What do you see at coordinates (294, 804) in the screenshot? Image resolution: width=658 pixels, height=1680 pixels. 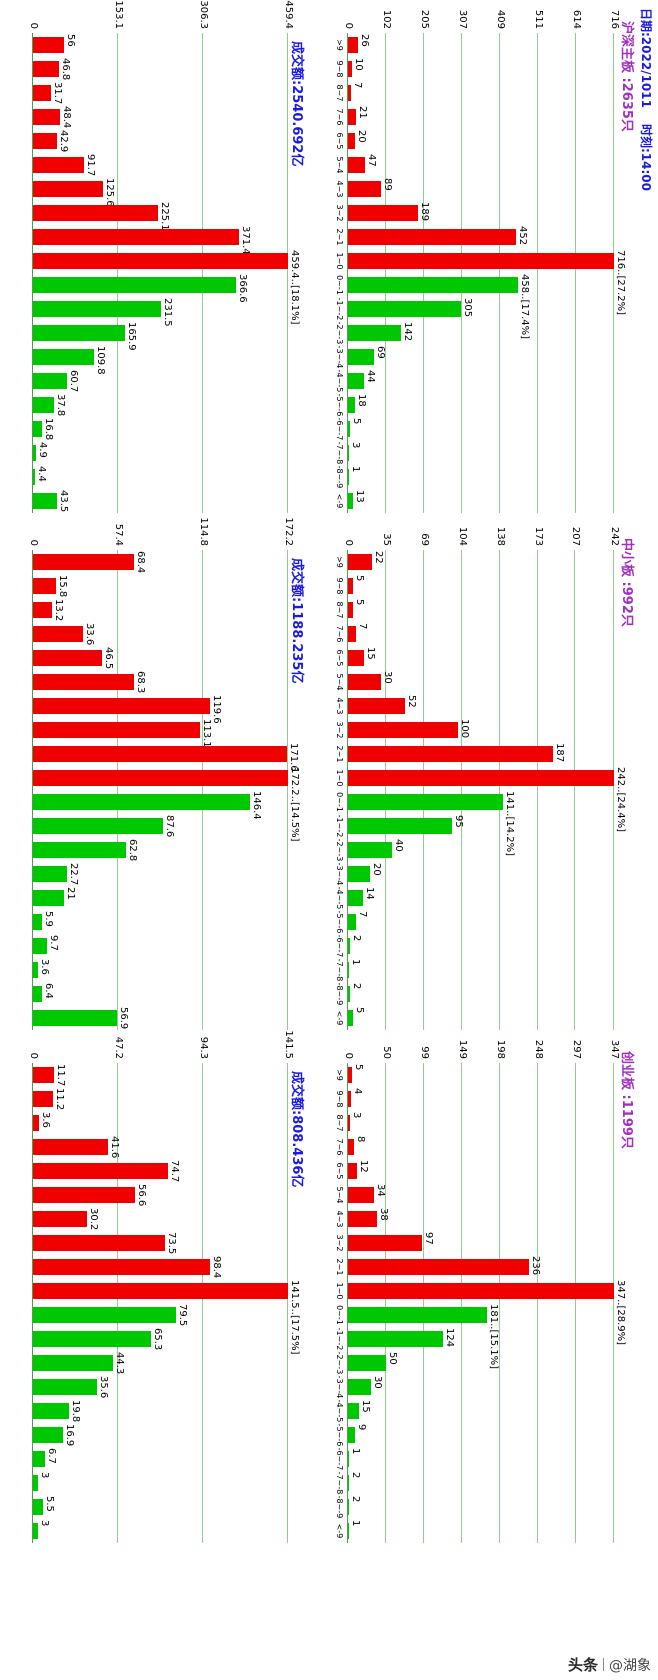 I see `bar-value-label: 172.2..[14.5%]` at bounding box center [294, 804].